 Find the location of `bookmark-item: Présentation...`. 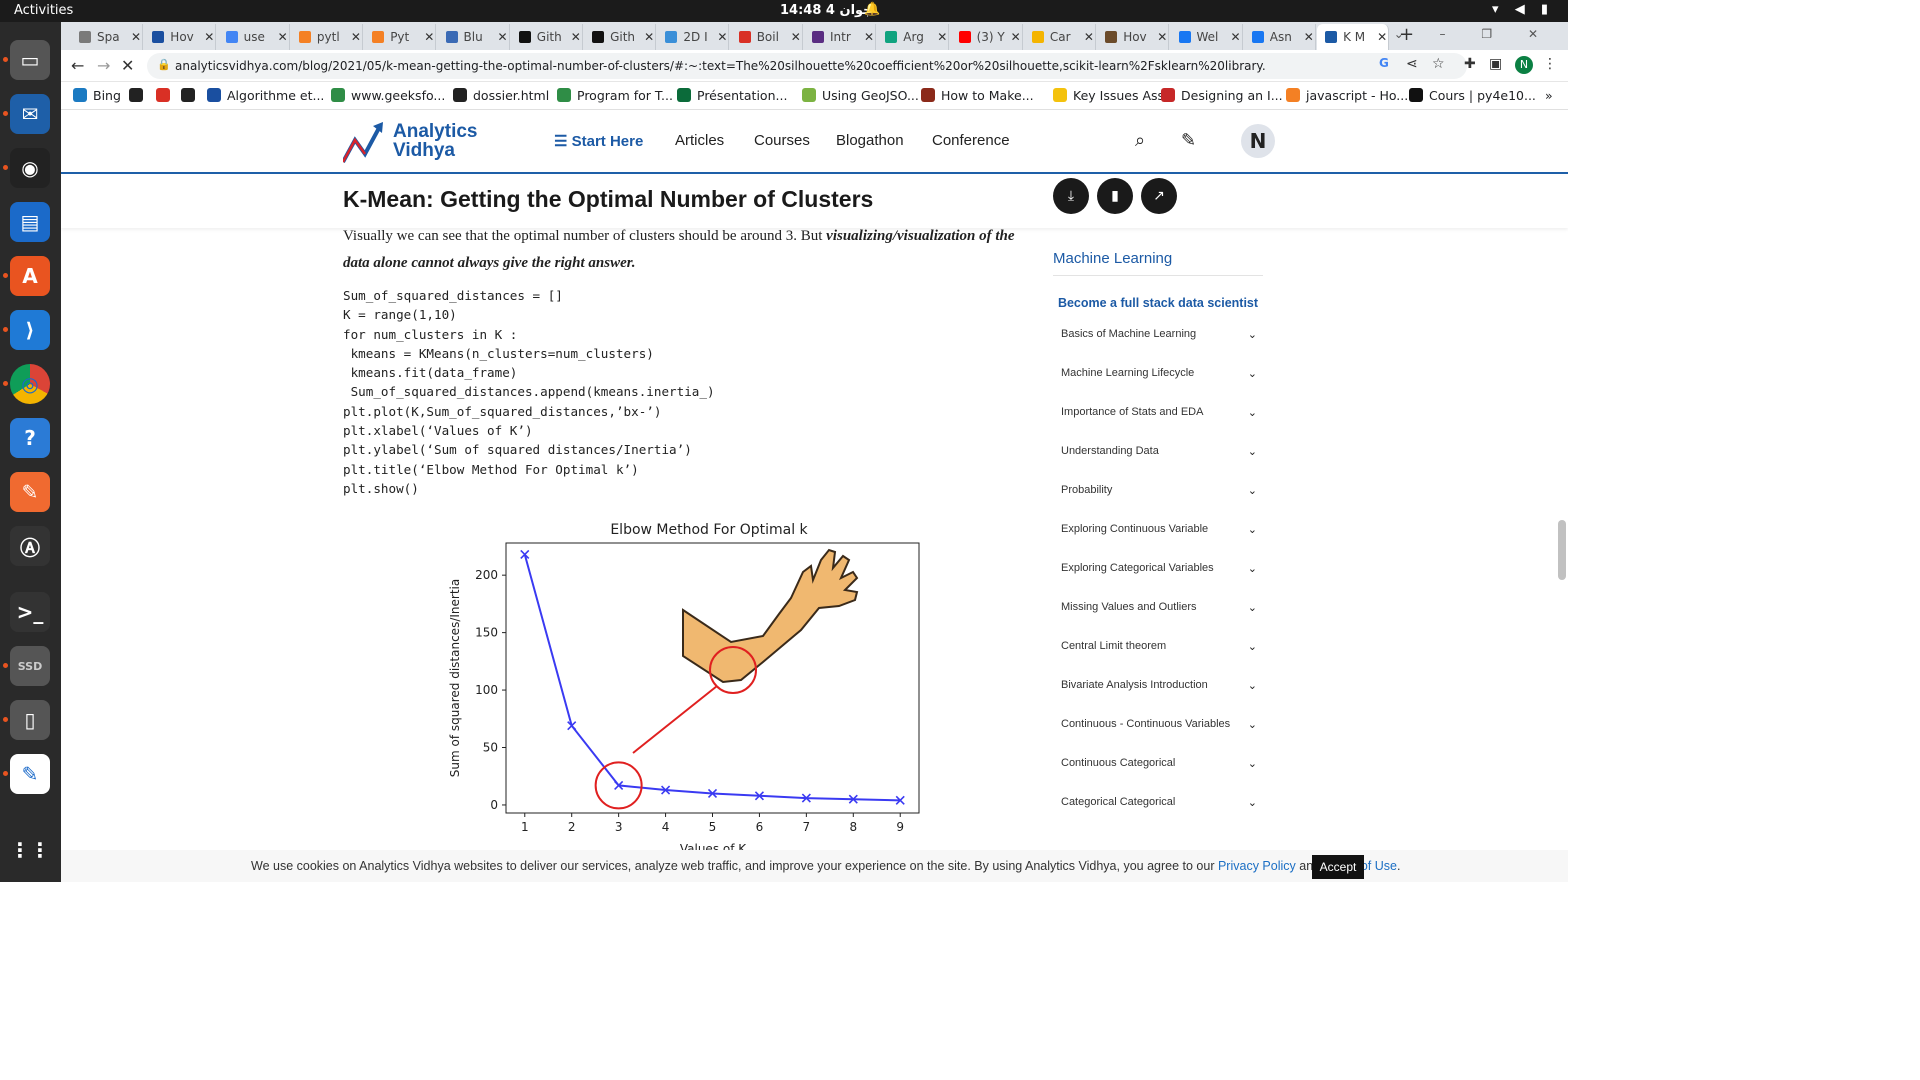

bookmark-item: Présentation... is located at coordinates (732, 95).